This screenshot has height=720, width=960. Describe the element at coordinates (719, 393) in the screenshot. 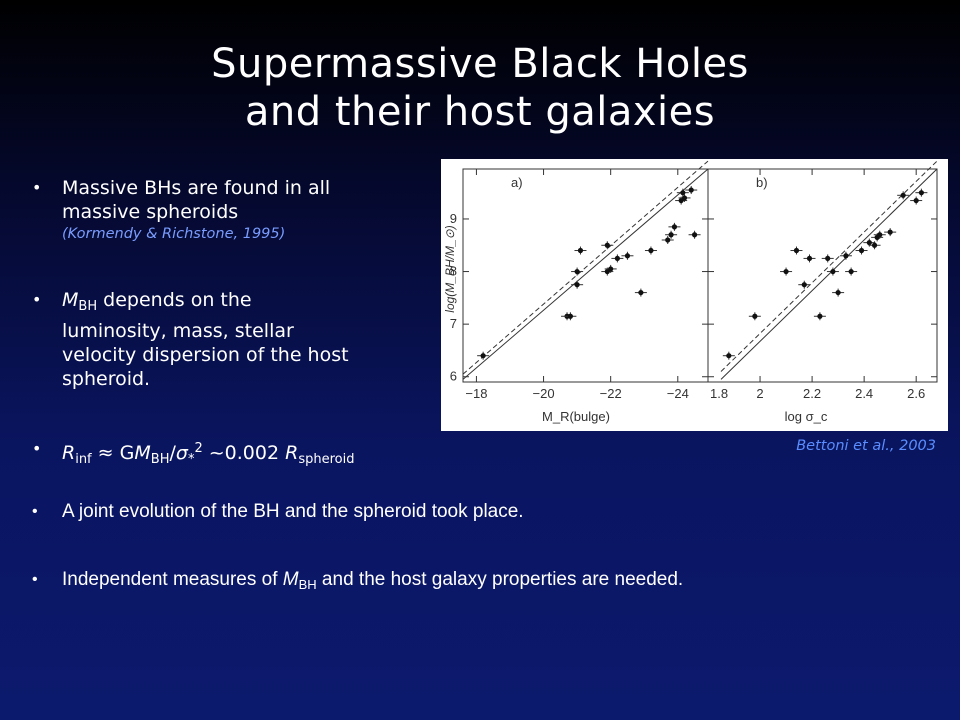

I see `x-tick-label: 1.8` at that location.